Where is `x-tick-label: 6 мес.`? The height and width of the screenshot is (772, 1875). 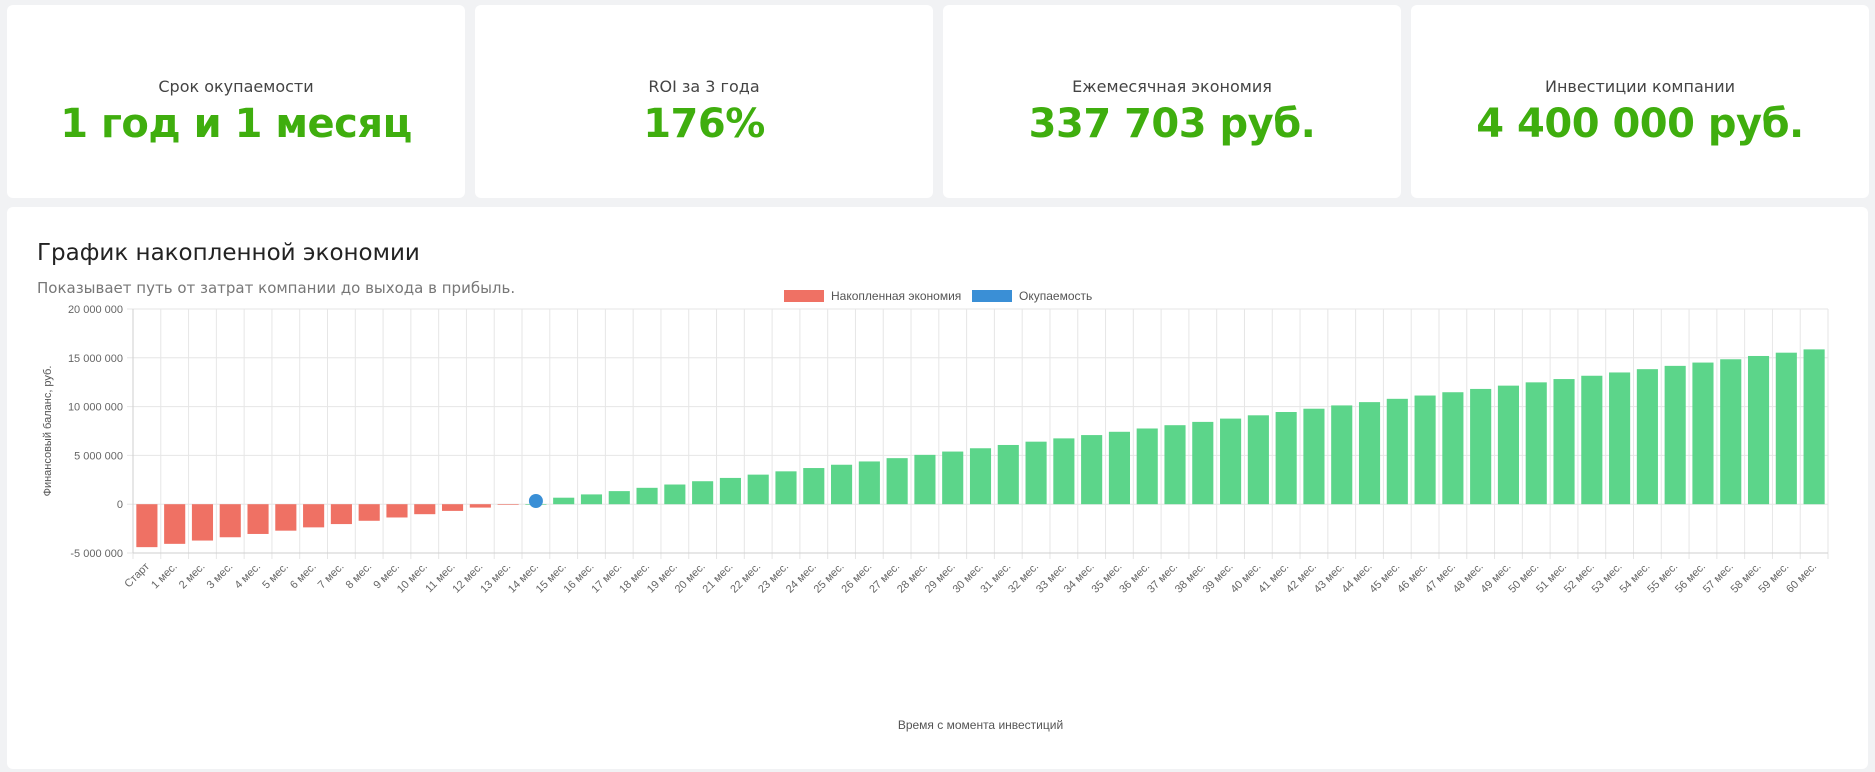
x-tick-label: 6 мес. is located at coordinates (303, 576).